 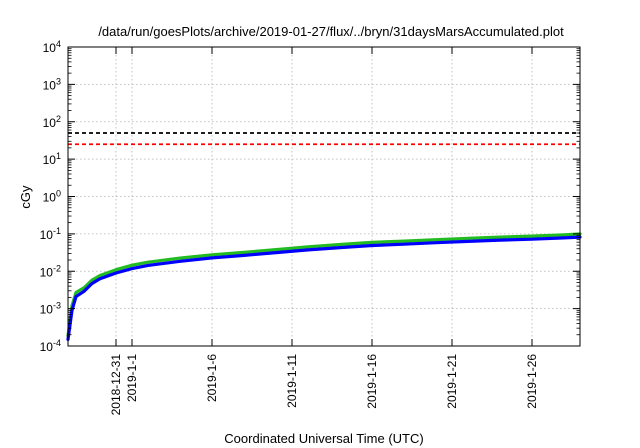 What do you see at coordinates (323, 438) in the screenshot?
I see `x-axis-label: Coordinated Universal Time (UTC)` at bounding box center [323, 438].